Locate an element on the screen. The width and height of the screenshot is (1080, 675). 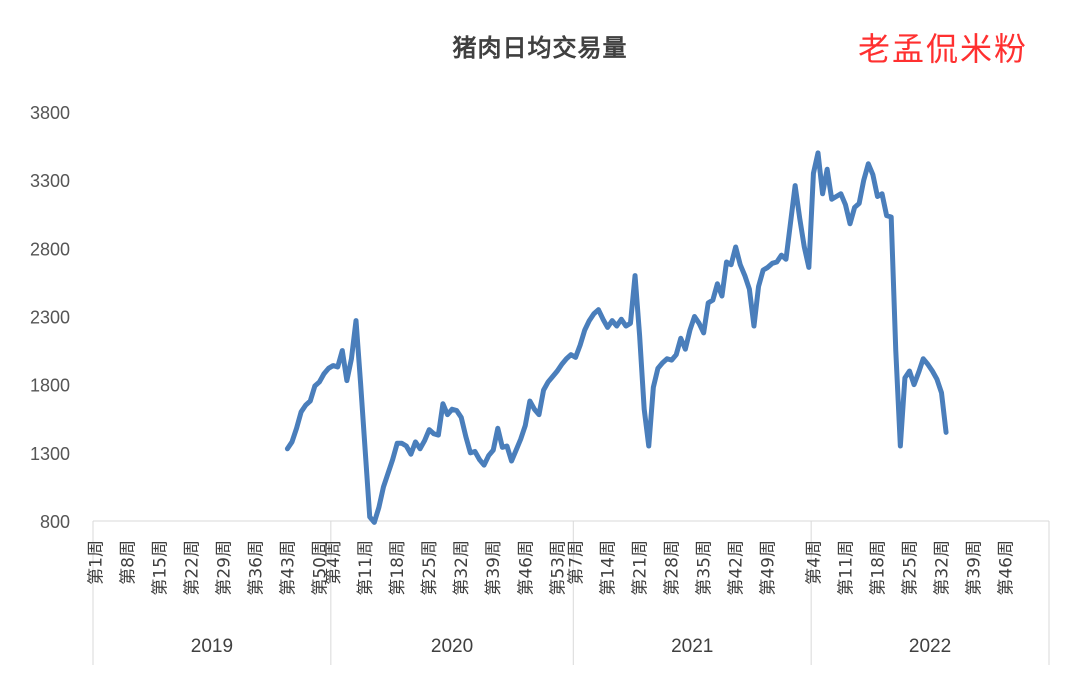
y-tick-label: 1800 is located at coordinates (50, 386).